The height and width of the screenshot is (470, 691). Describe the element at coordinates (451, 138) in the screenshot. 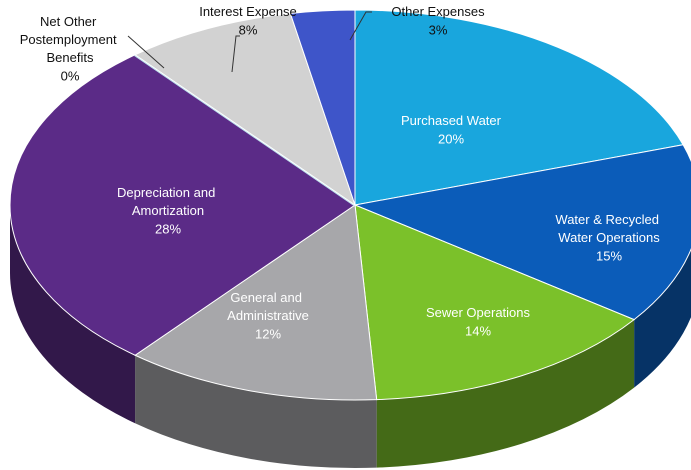

I see `slice-value-label: 20%` at that location.